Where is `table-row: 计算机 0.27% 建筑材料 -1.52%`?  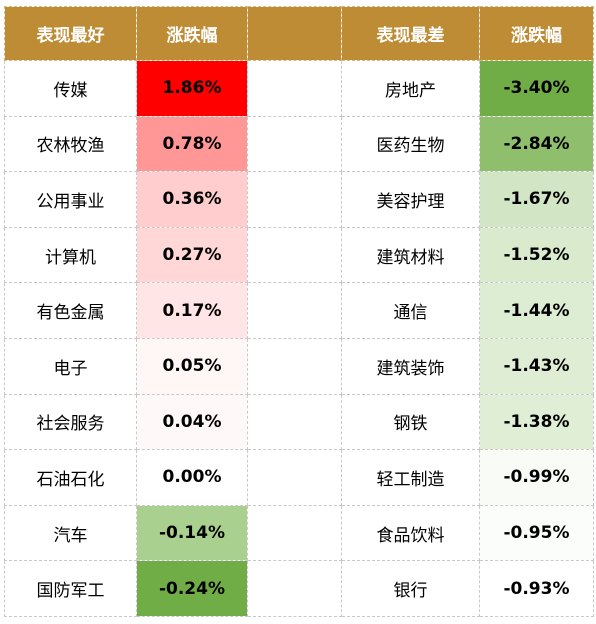 table-row: 计算机 0.27% 建筑材料 -1.52% is located at coordinates (299, 255).